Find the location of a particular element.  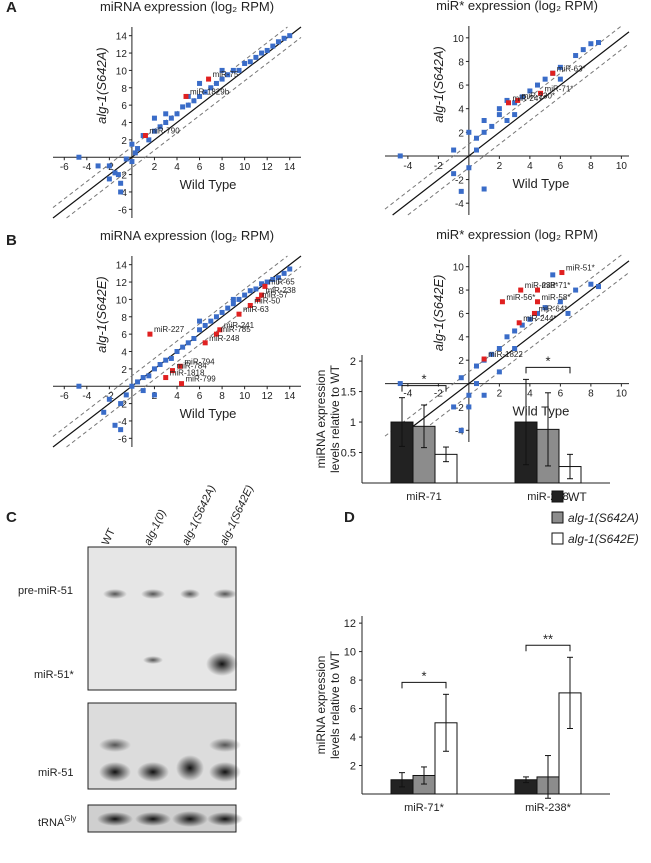

y-tick-label: 4 is located at coordinates (124, 353).